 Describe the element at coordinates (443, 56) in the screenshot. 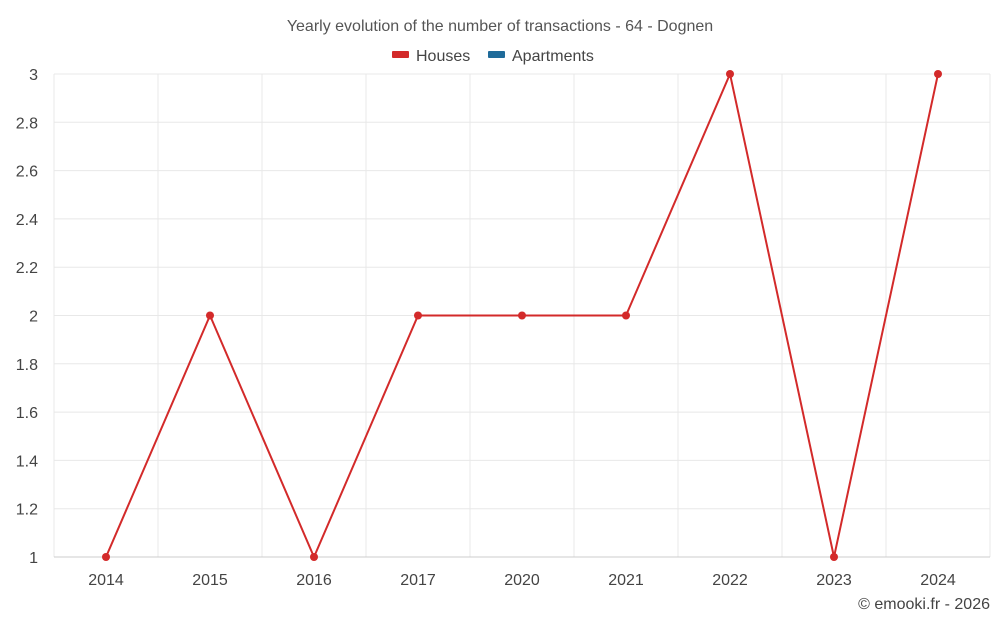

I see `legend-label-houses: Houses` at that location.